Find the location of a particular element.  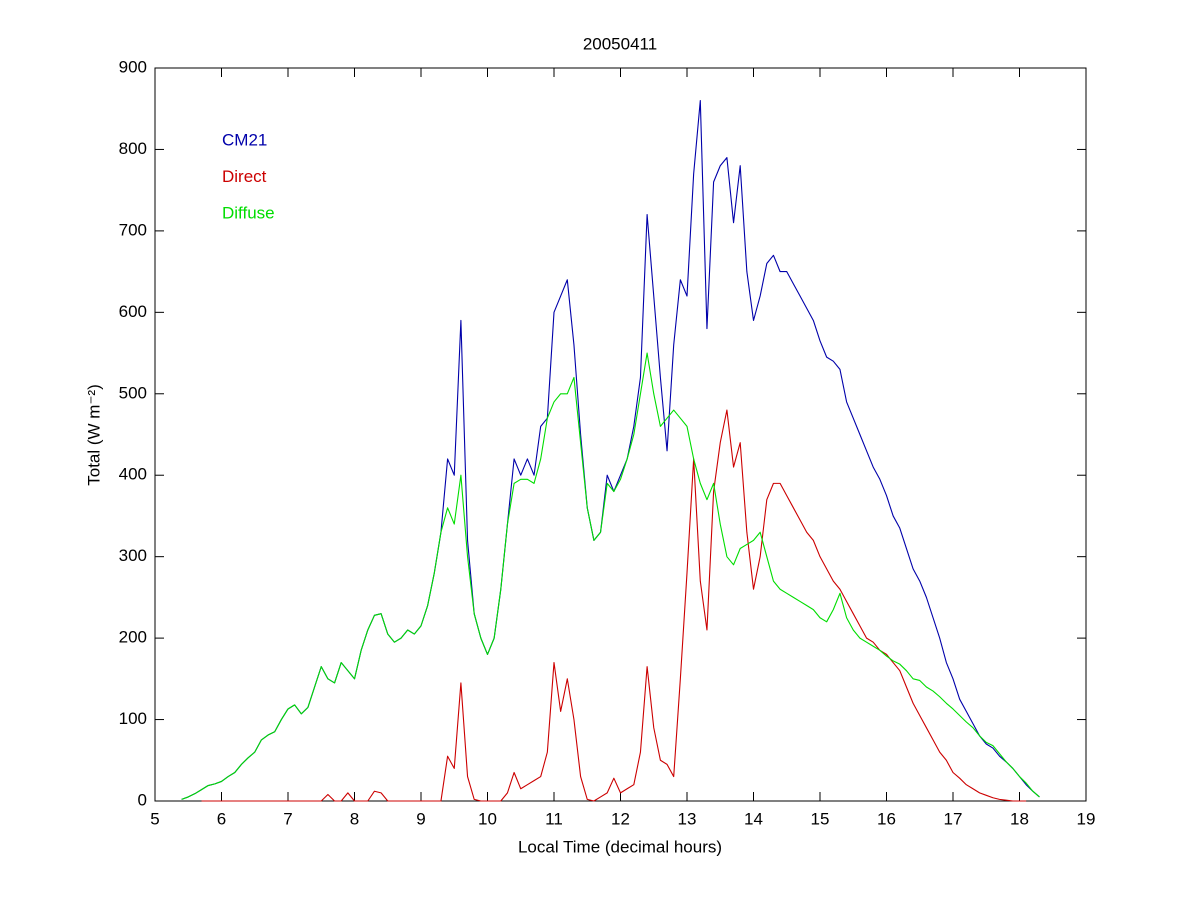

x-tick-label: 9 is located at coordinates (420, 818).